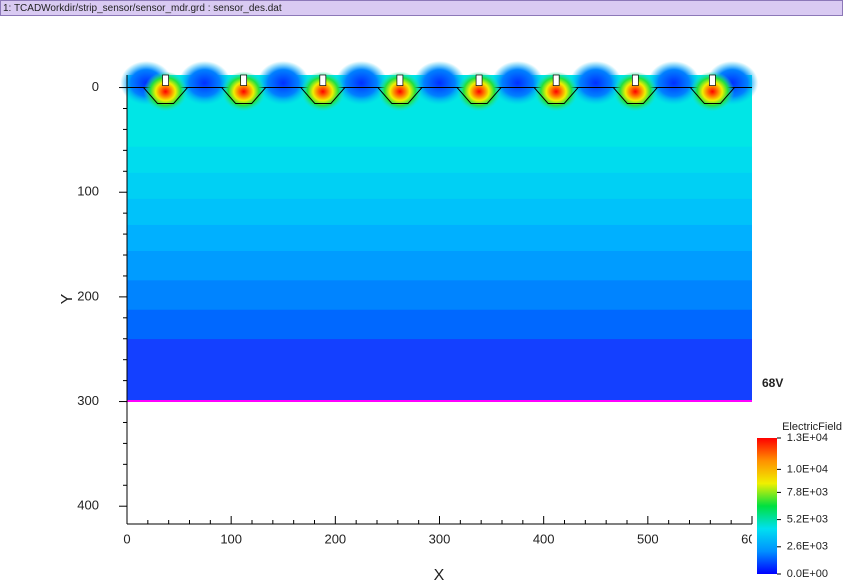 This screenshot has height=587, width=845. I want to click on x-tick-label: 300, so click(440, 538).